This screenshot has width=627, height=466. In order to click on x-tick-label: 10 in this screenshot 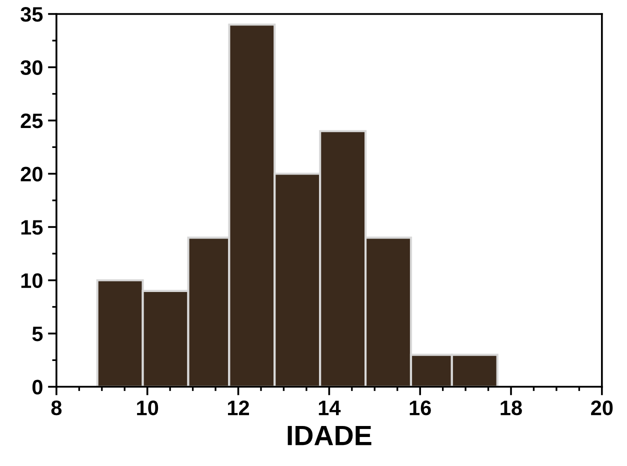, I will do `click(147, 408)`.